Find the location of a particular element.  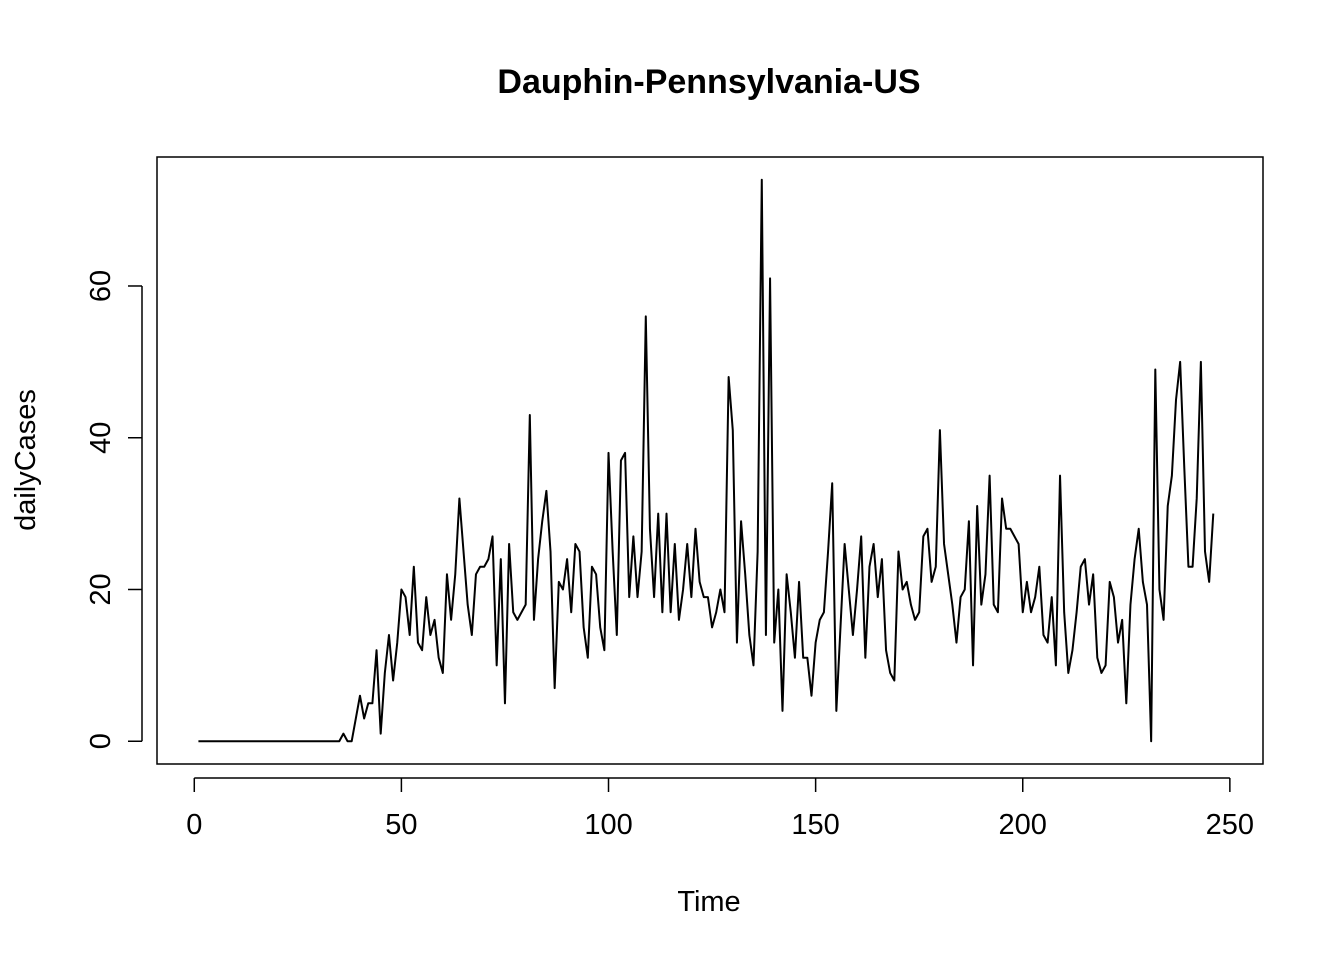

x-tick-label: 150 is located at coordinates (815, 825).